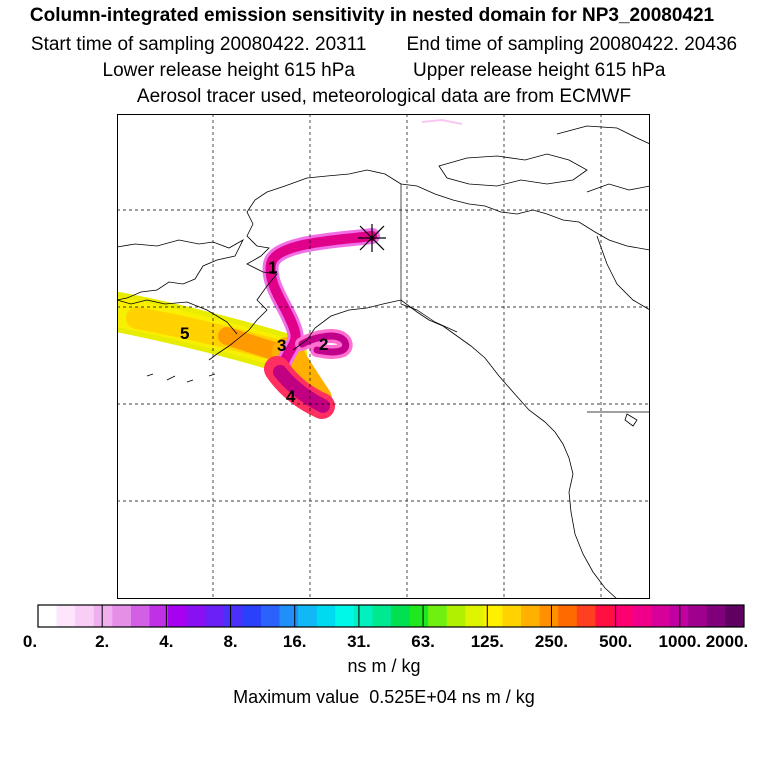 This screenshot has width=768, height=768. I want to click on color-scale-tick-label: 500., so click(616, 641).